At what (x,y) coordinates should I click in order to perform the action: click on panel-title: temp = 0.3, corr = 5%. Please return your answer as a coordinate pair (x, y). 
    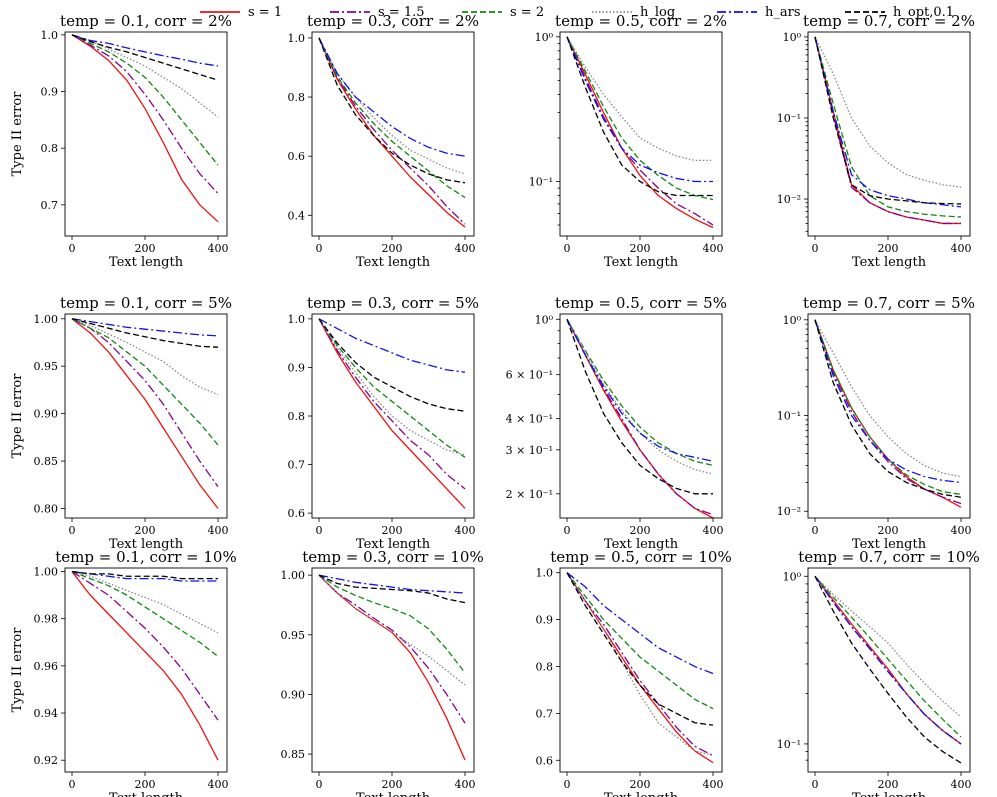
    Looking at the image, I should click on (393, 303).